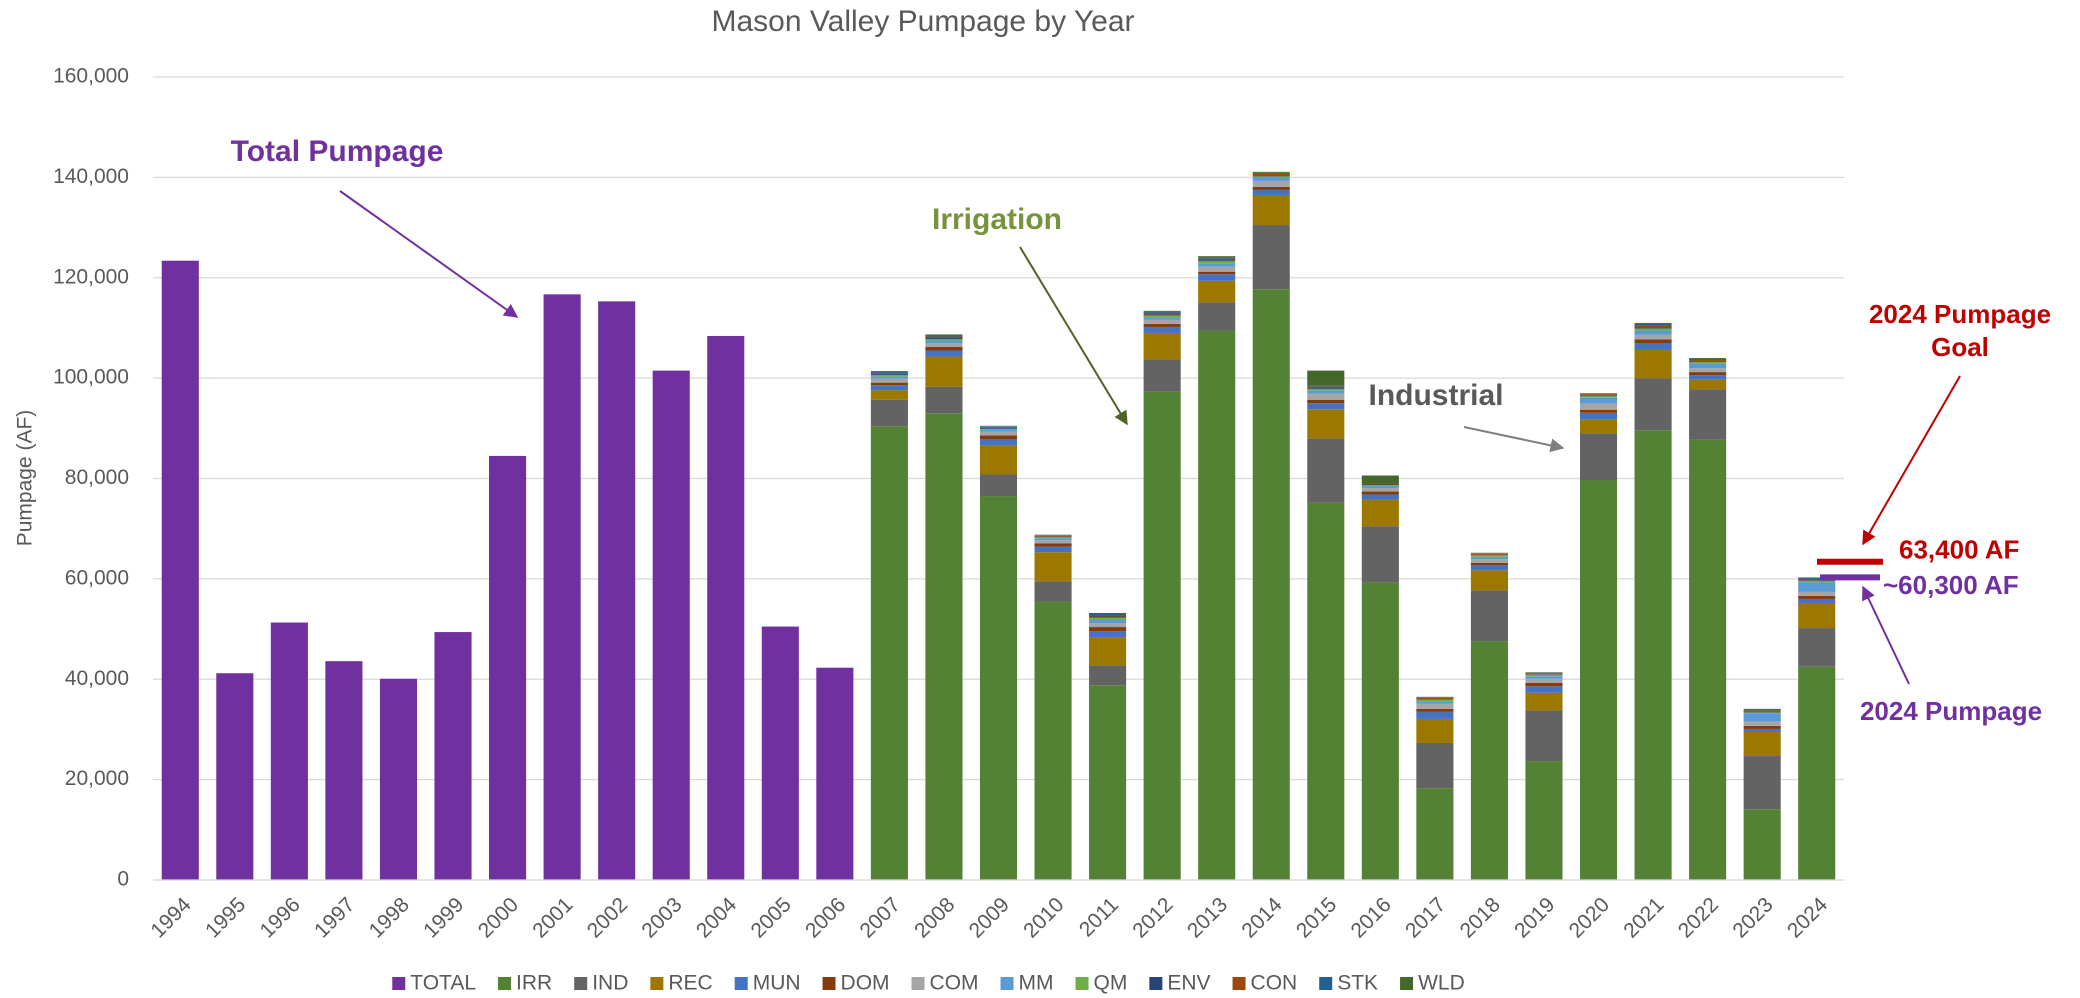  Describe the element at coordinates (1316, 917) in the screenshot. I see `x-tick-label: 2015` at that location.